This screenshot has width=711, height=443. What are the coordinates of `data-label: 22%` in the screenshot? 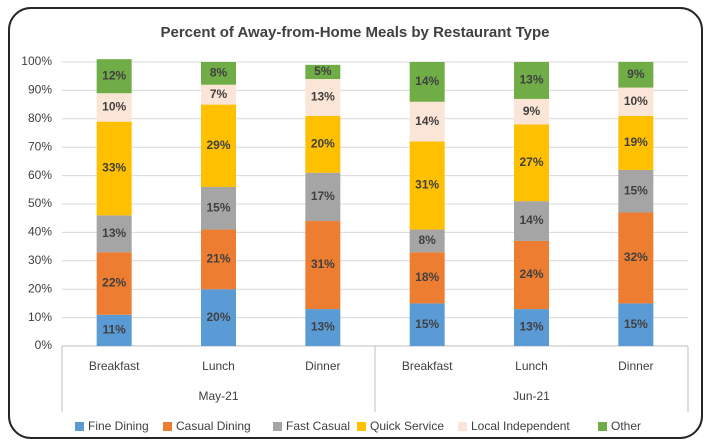 It's located at (114, 283).